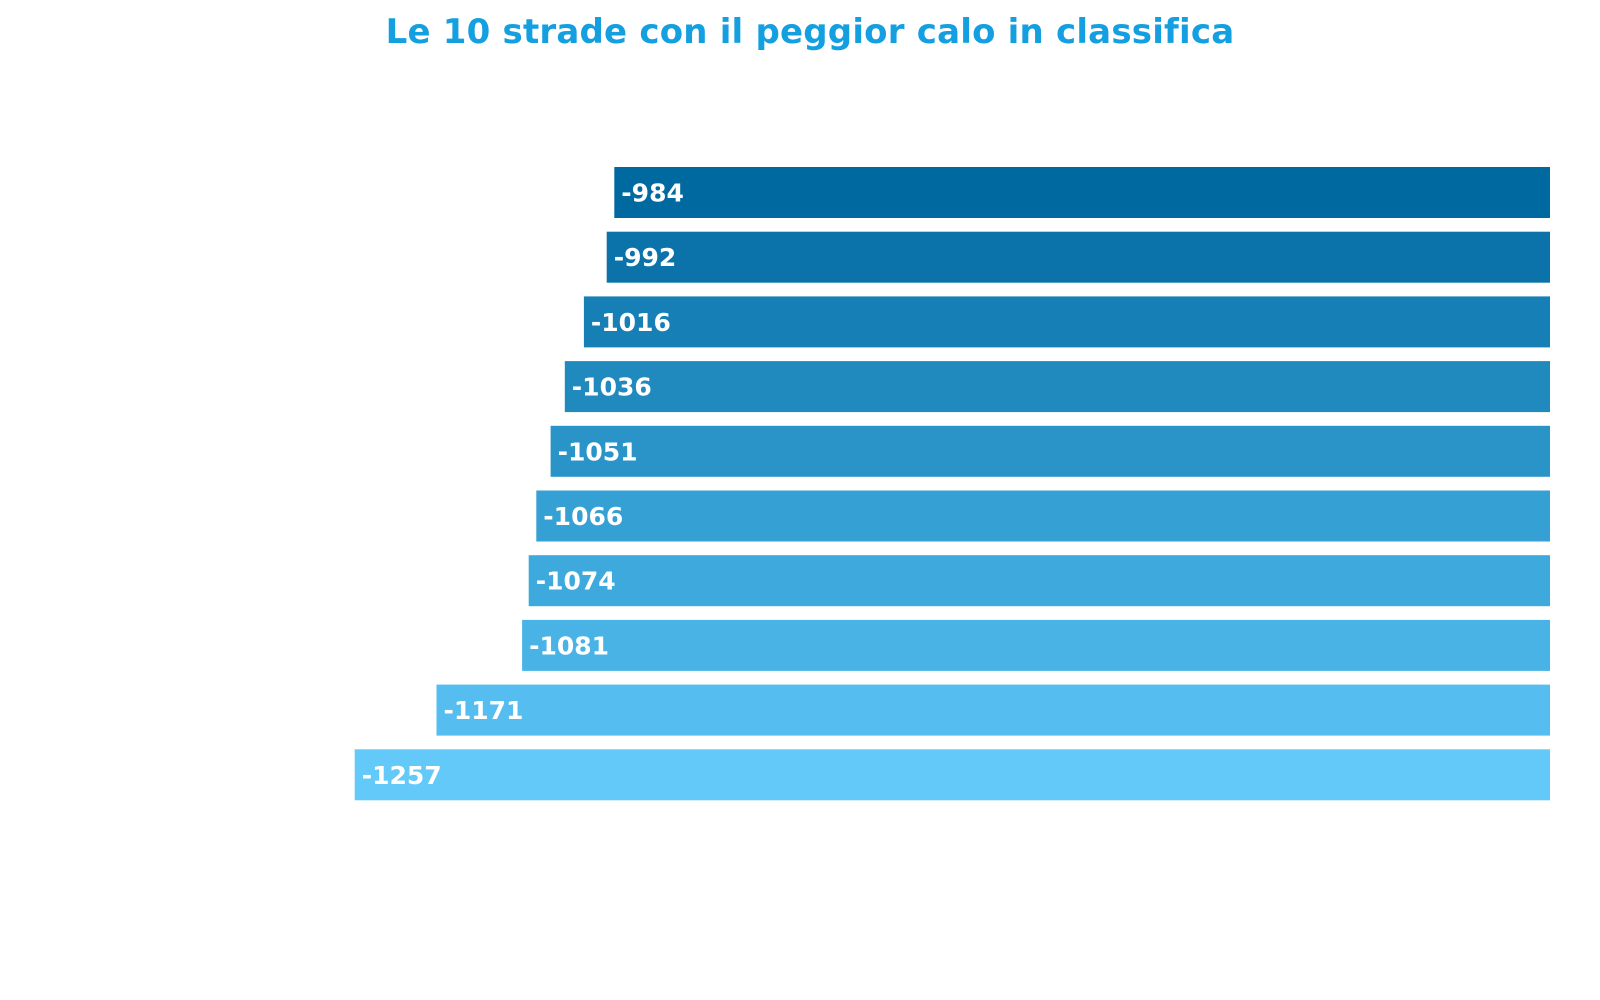 Image resolution: width=1600 pixels, height=1000 pixels. Describe the element at coordinates (652, 193) in the screenshot. I see `bar-value-label: -984` at that location.